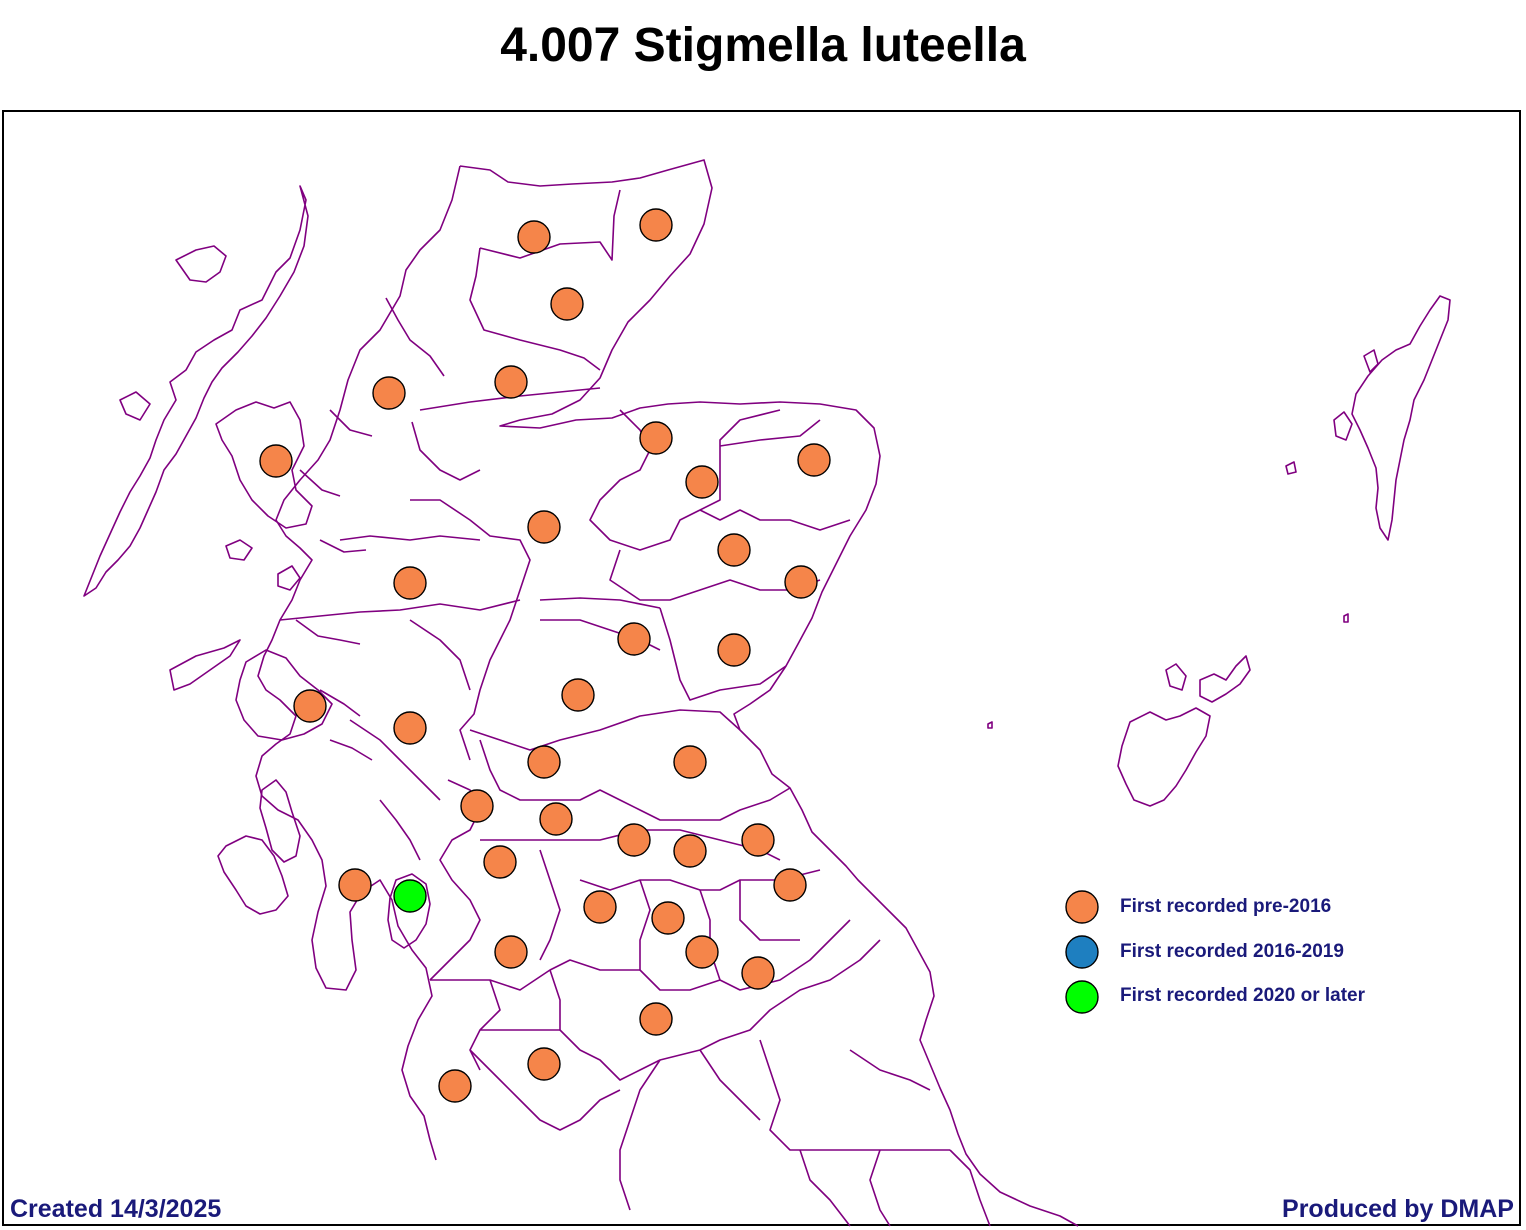 The width and height of the screenshot is (1526, 1230). What do you see at coordinates (784, 1125) in the screenshot?
I see `vc-boundary-england` at bounding box center [784, 1125].